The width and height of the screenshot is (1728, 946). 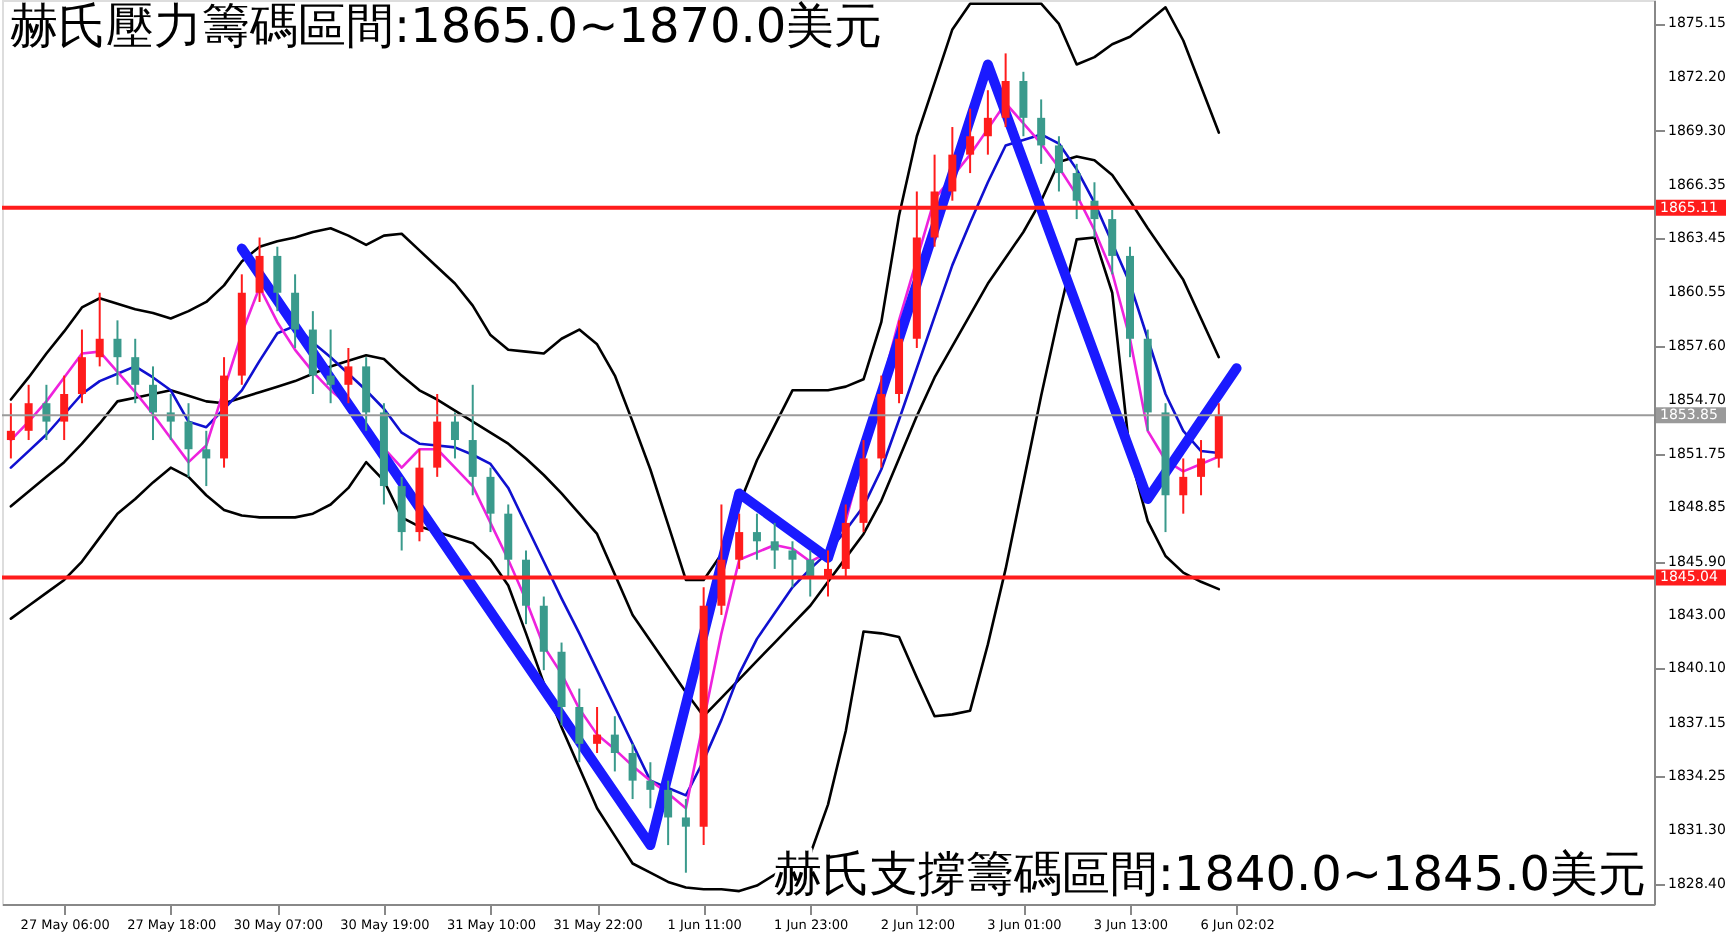 What do you see at coordinates (1209, 874) in the screenshot?
I see `annotation: 赫氏支撐籌碼區間:1840.0~1845.0美元` at bounding box center [1209, 874].